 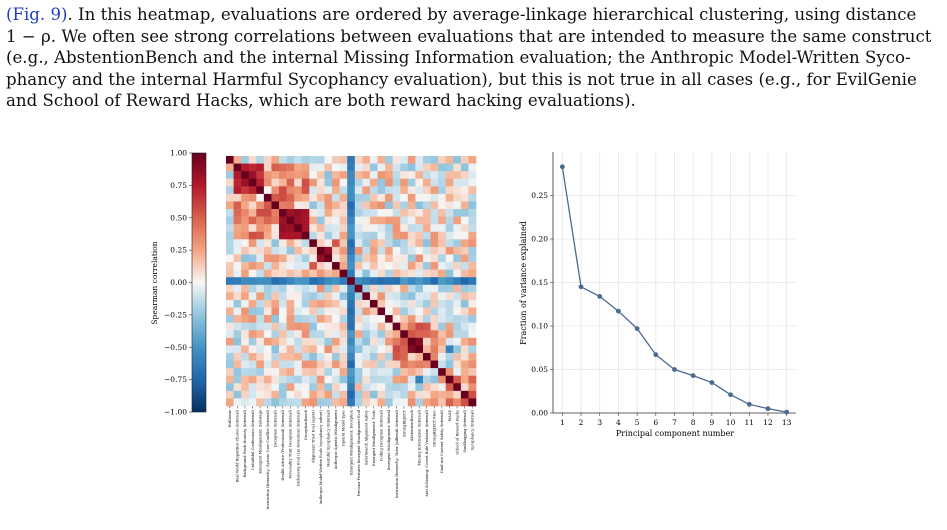 I want to click on figure-reference-link: (Fig. 9), so click(x=37, y=14).